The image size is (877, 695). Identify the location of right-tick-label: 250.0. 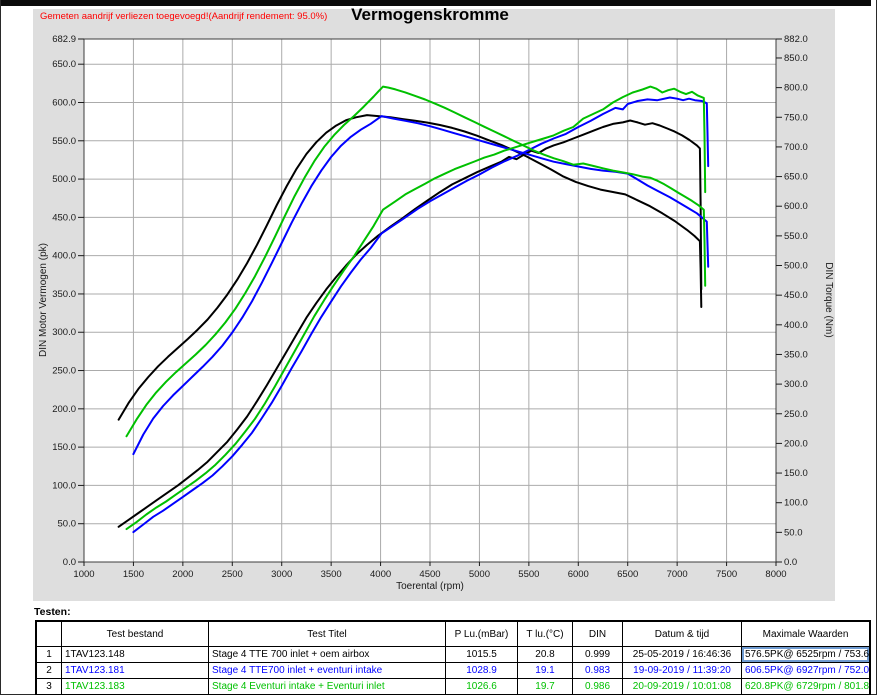
(796, 414).